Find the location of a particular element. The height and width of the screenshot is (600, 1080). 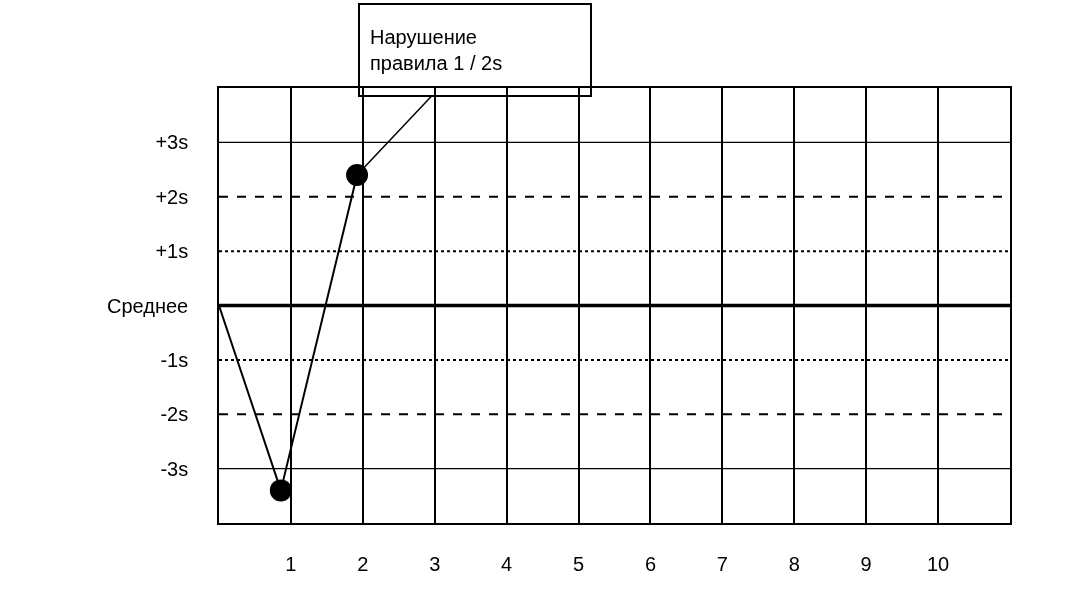

annotation: Нарушение правила 1 / 2s is located at coordinates (436, 50).